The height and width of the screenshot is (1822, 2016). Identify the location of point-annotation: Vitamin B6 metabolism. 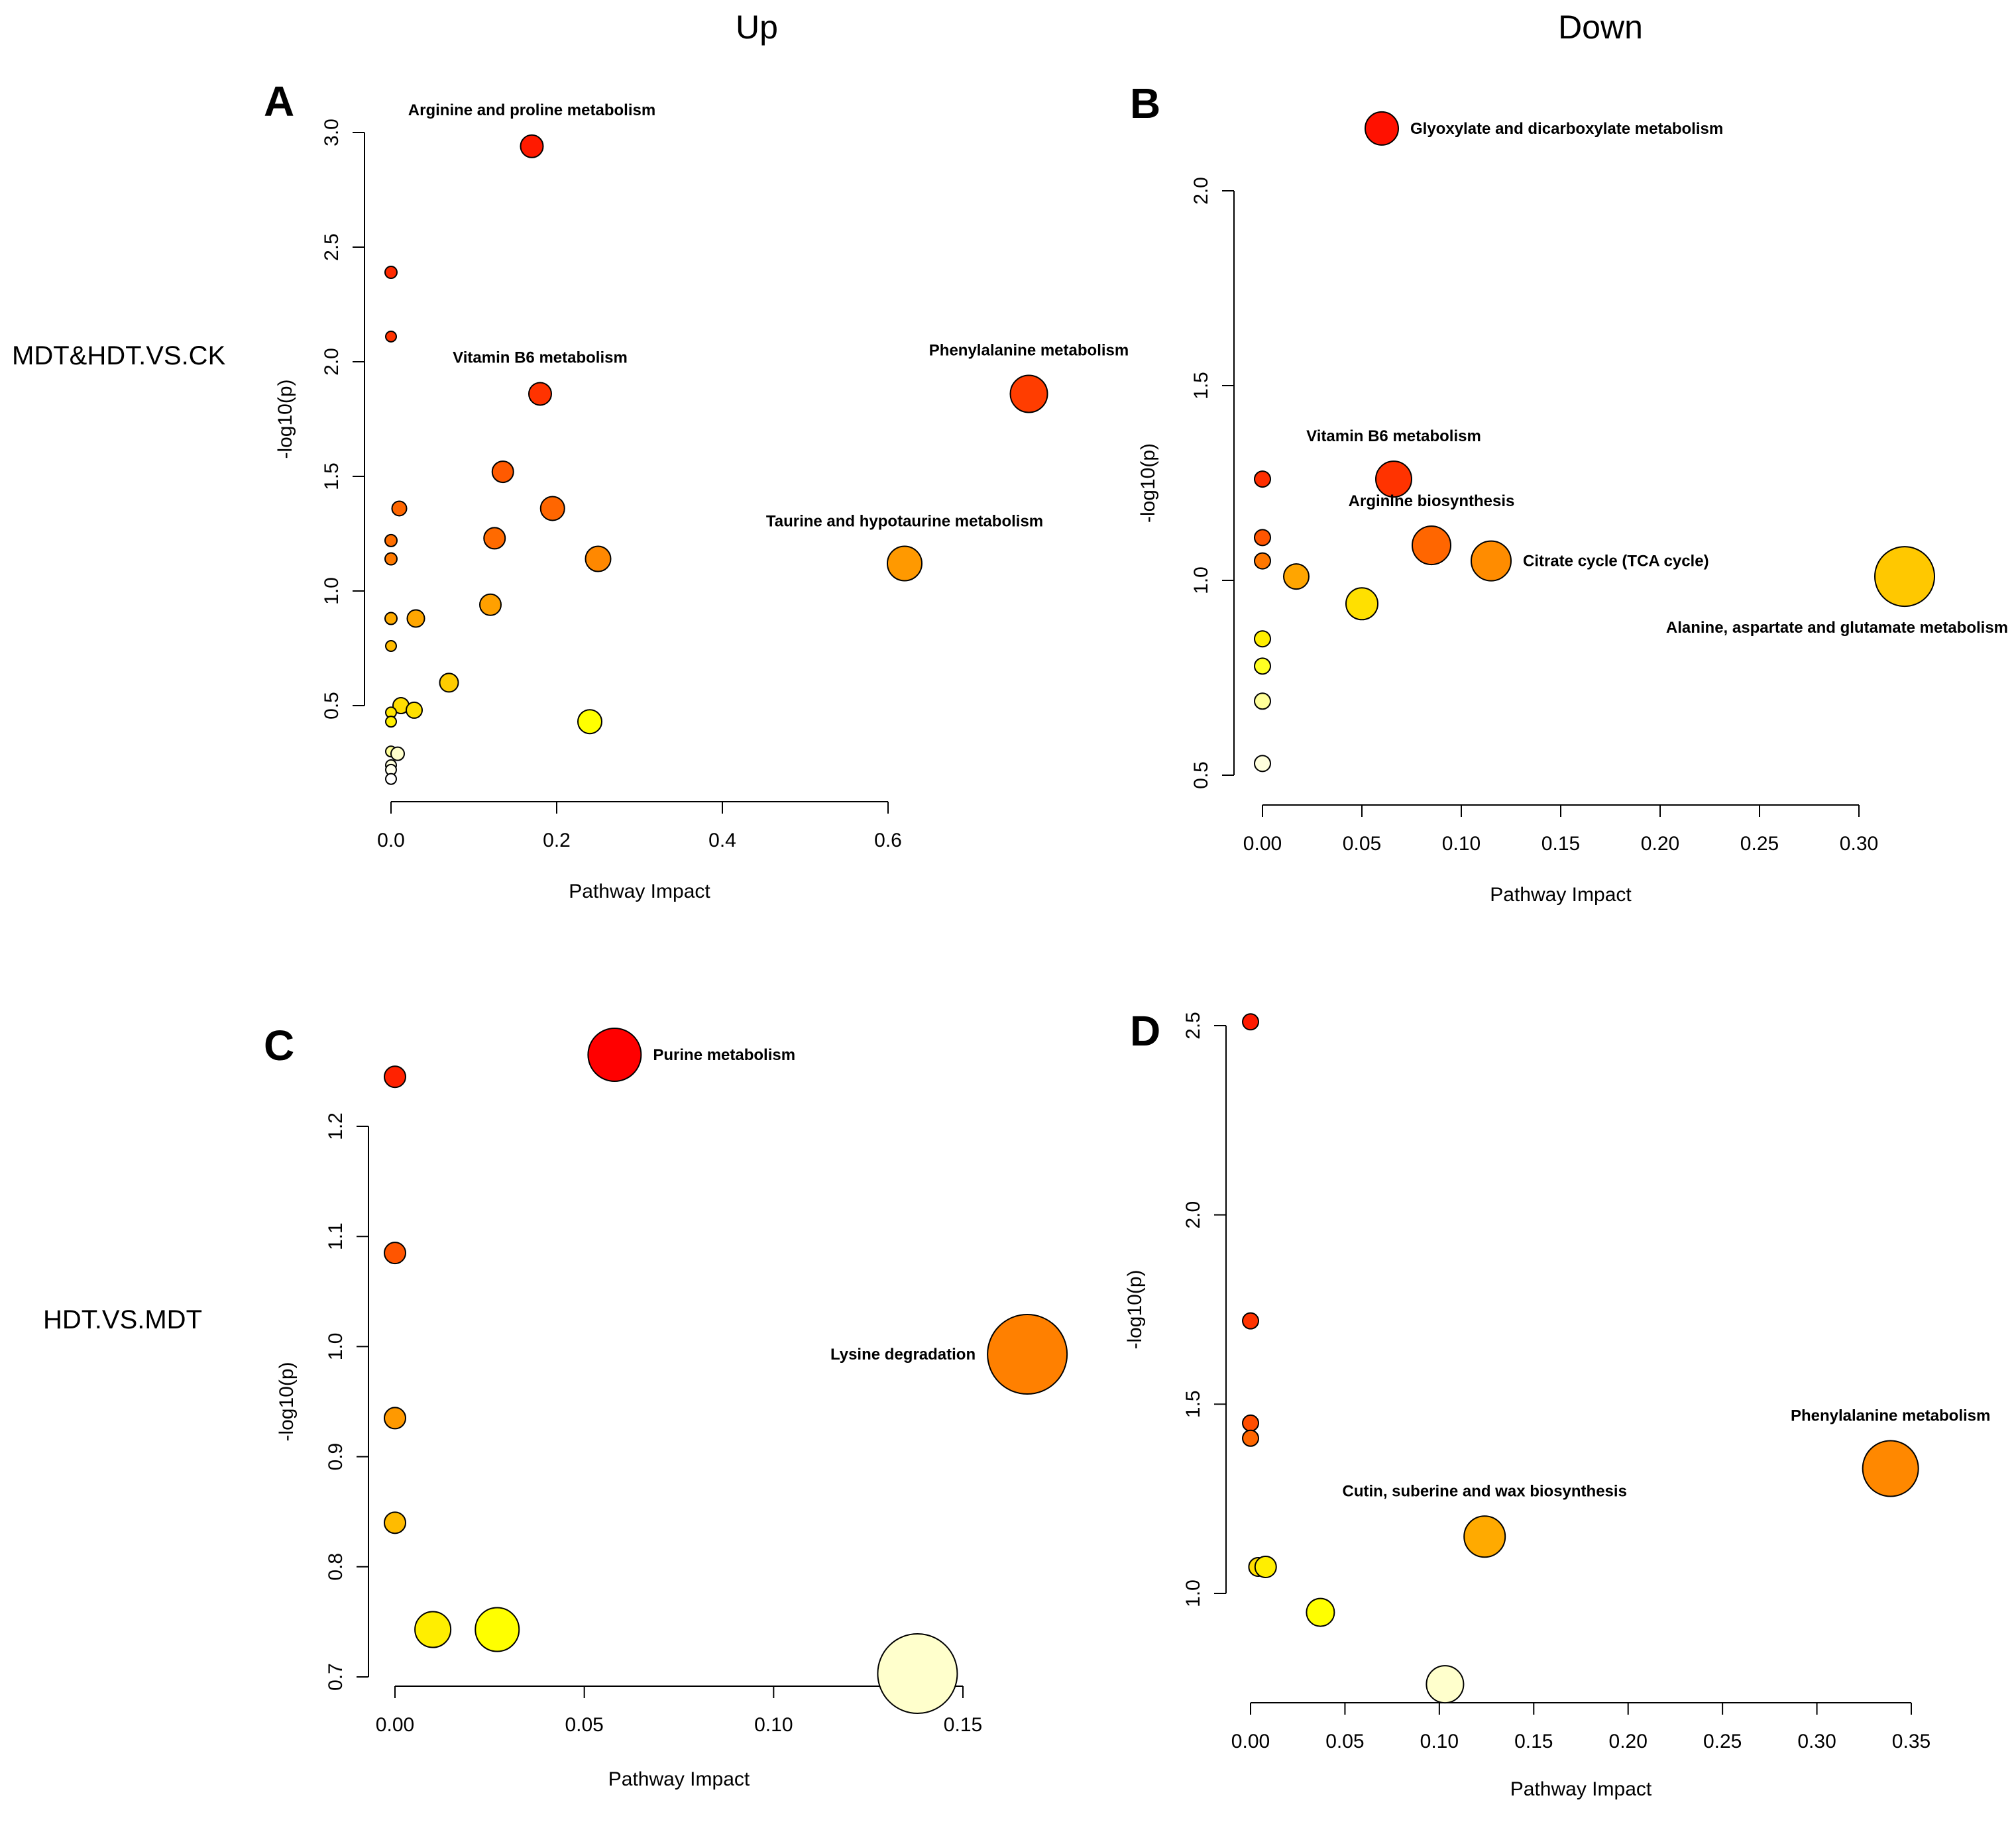
(541, 357).